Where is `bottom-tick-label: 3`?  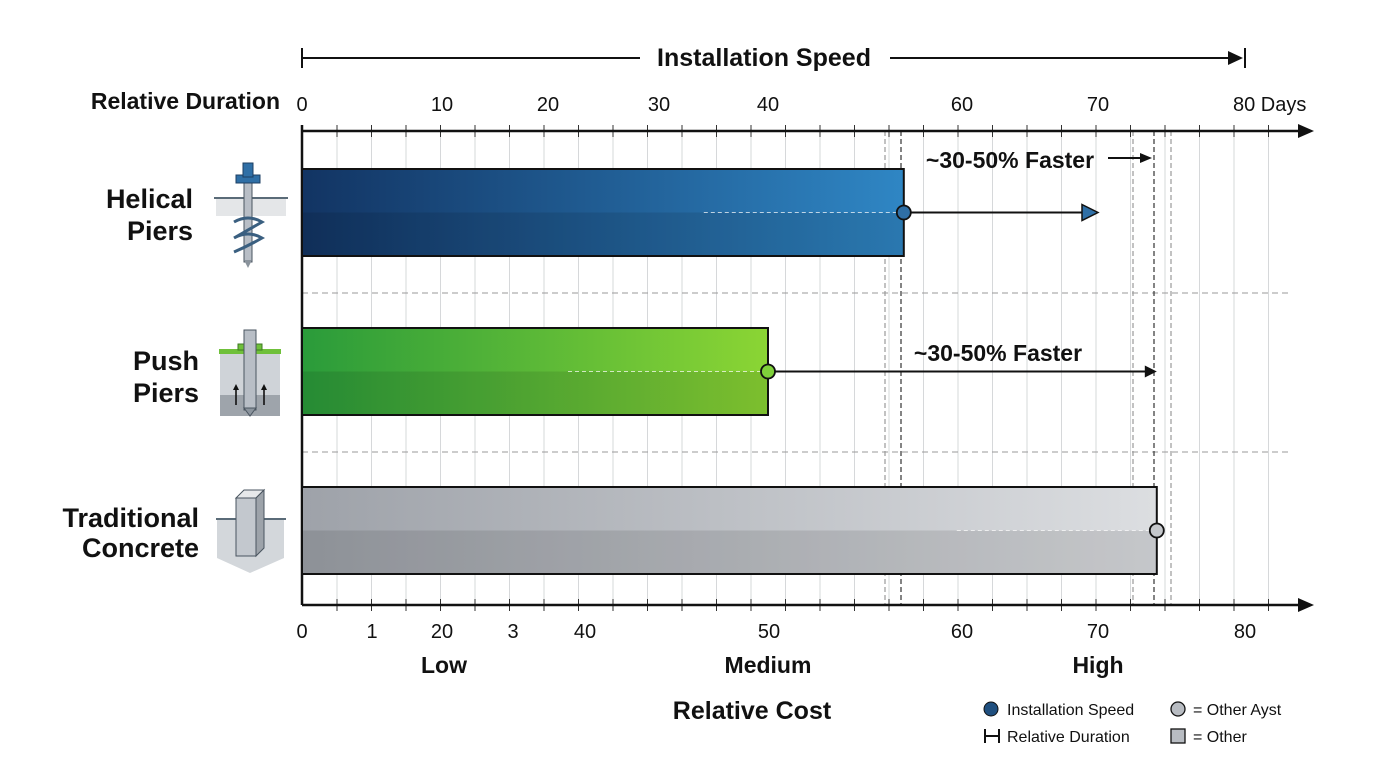 bottom-tick-label: 3 is located at coordinates (512, 632).